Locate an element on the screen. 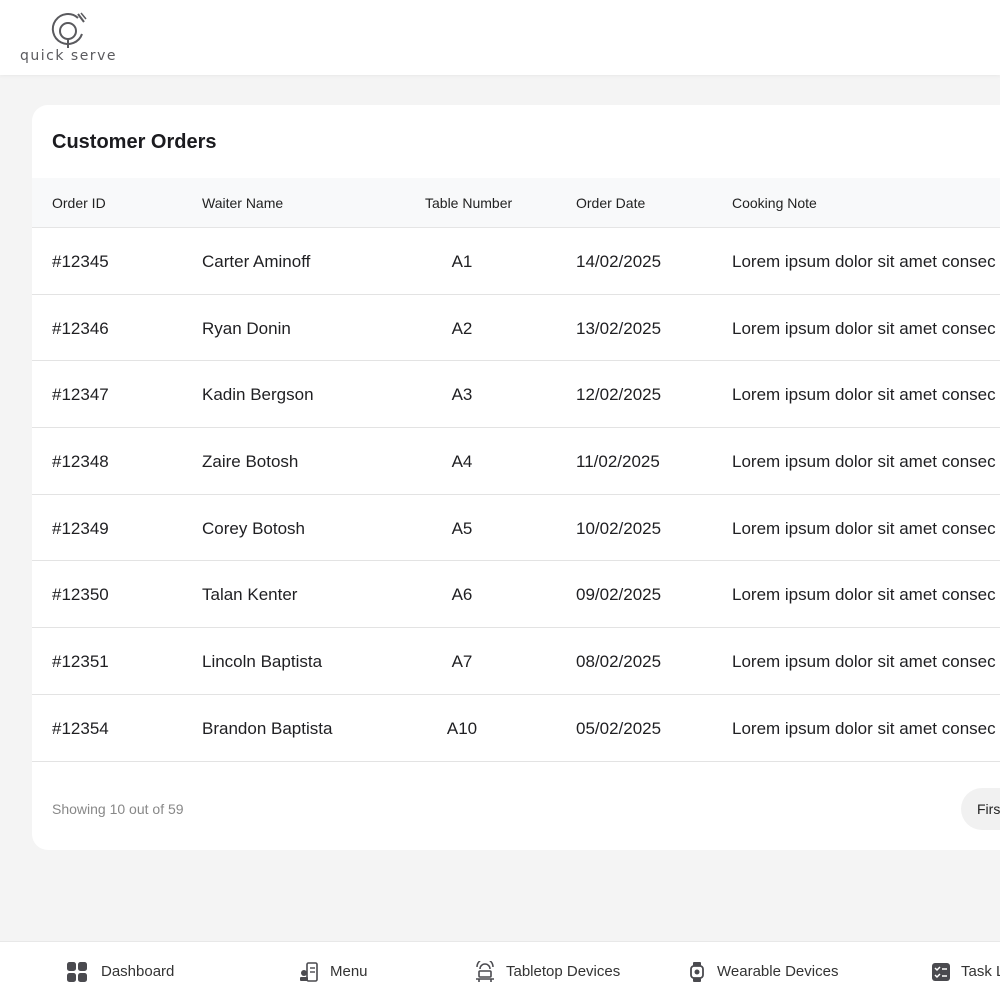 The image size is (1000, 1000). nav-label: Task L is located at coordinates (980, 971).